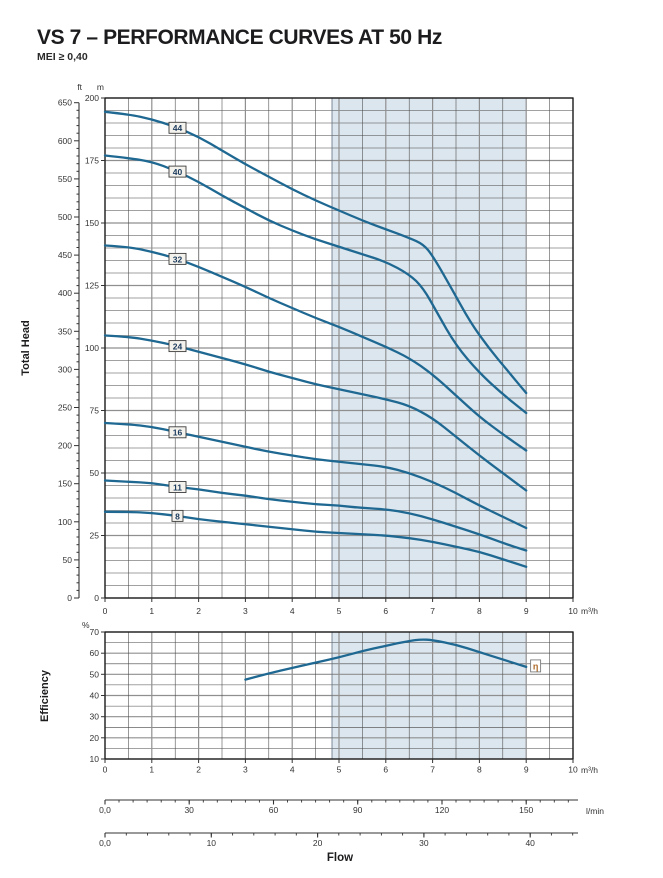 The image size is (663, 878). I want to click on ft-tick-label: 650, so click(65, 103).